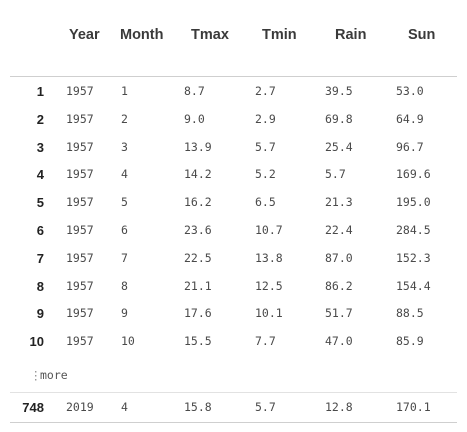 Image resolution: width=467 pixels, height=432 pixels. What do you see at coordinates (198, 407) in the screenshot?
I see `cell-tmax: 15.8` at bounding box center [198, 407].